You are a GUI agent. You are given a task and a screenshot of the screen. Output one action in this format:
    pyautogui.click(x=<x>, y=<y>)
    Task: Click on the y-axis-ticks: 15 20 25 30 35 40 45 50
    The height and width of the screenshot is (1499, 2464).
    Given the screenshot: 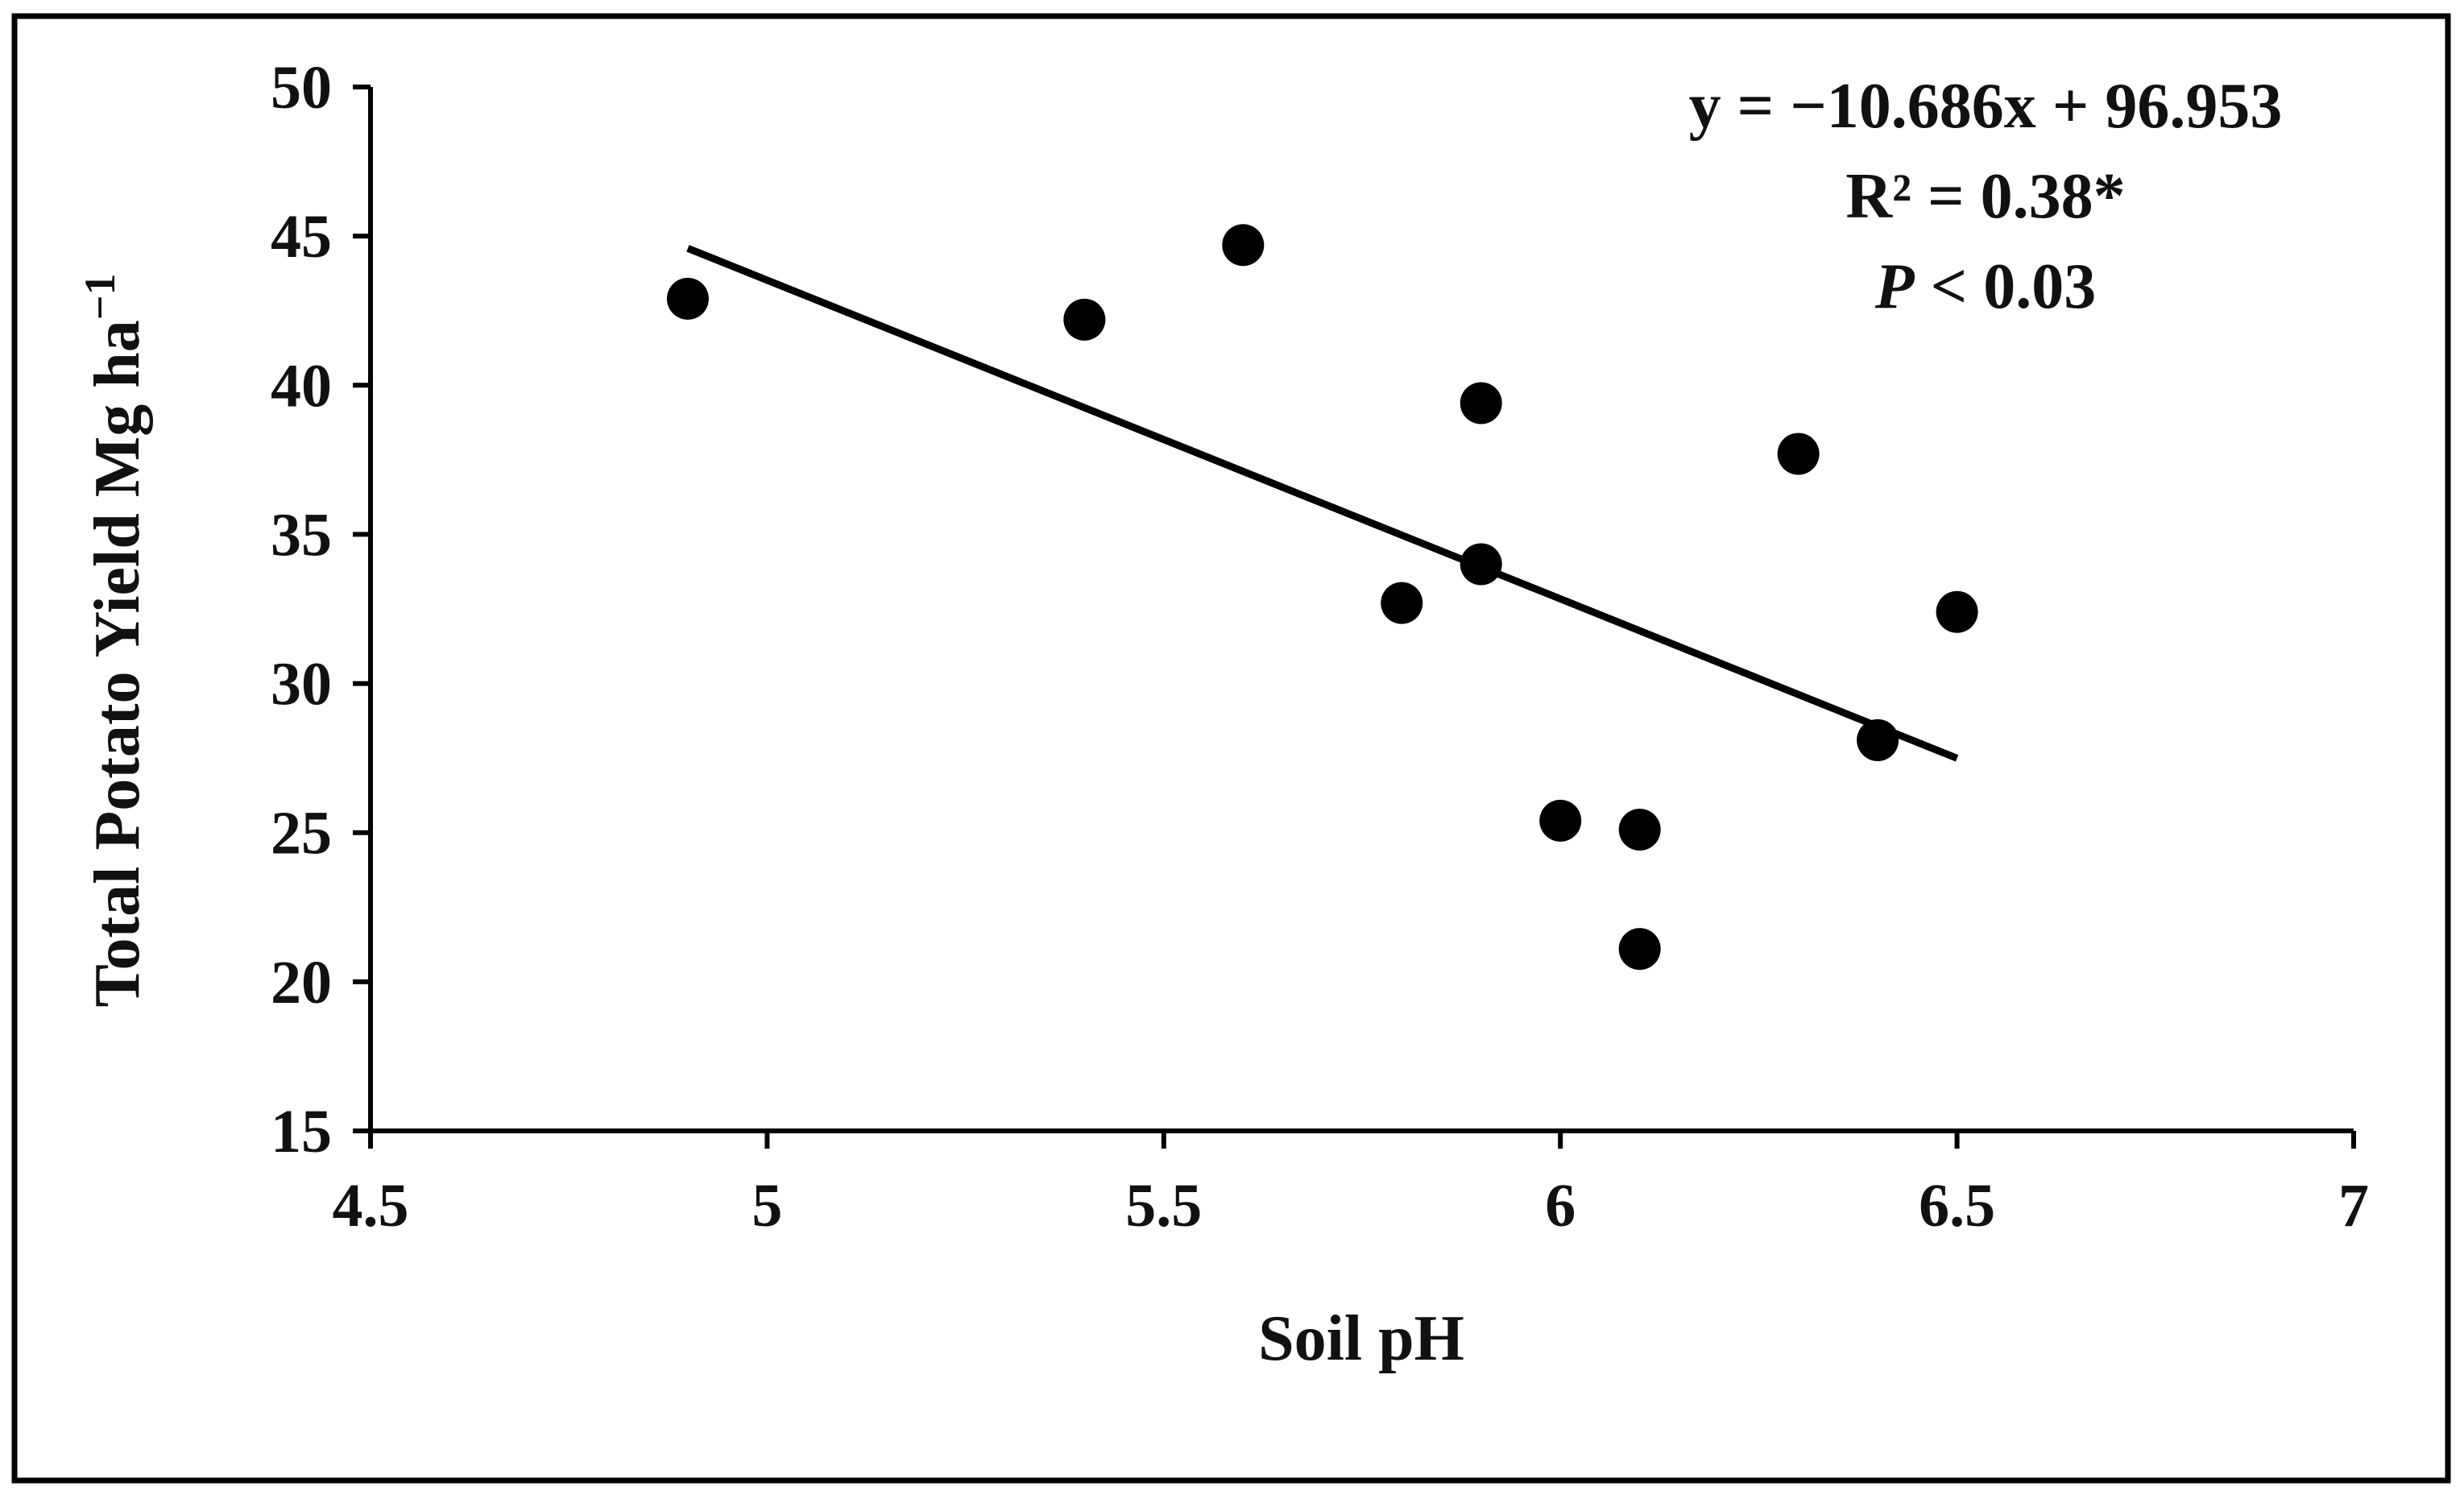 What is the action you would take?
    pyautogui.click(x=321, y=610)
    